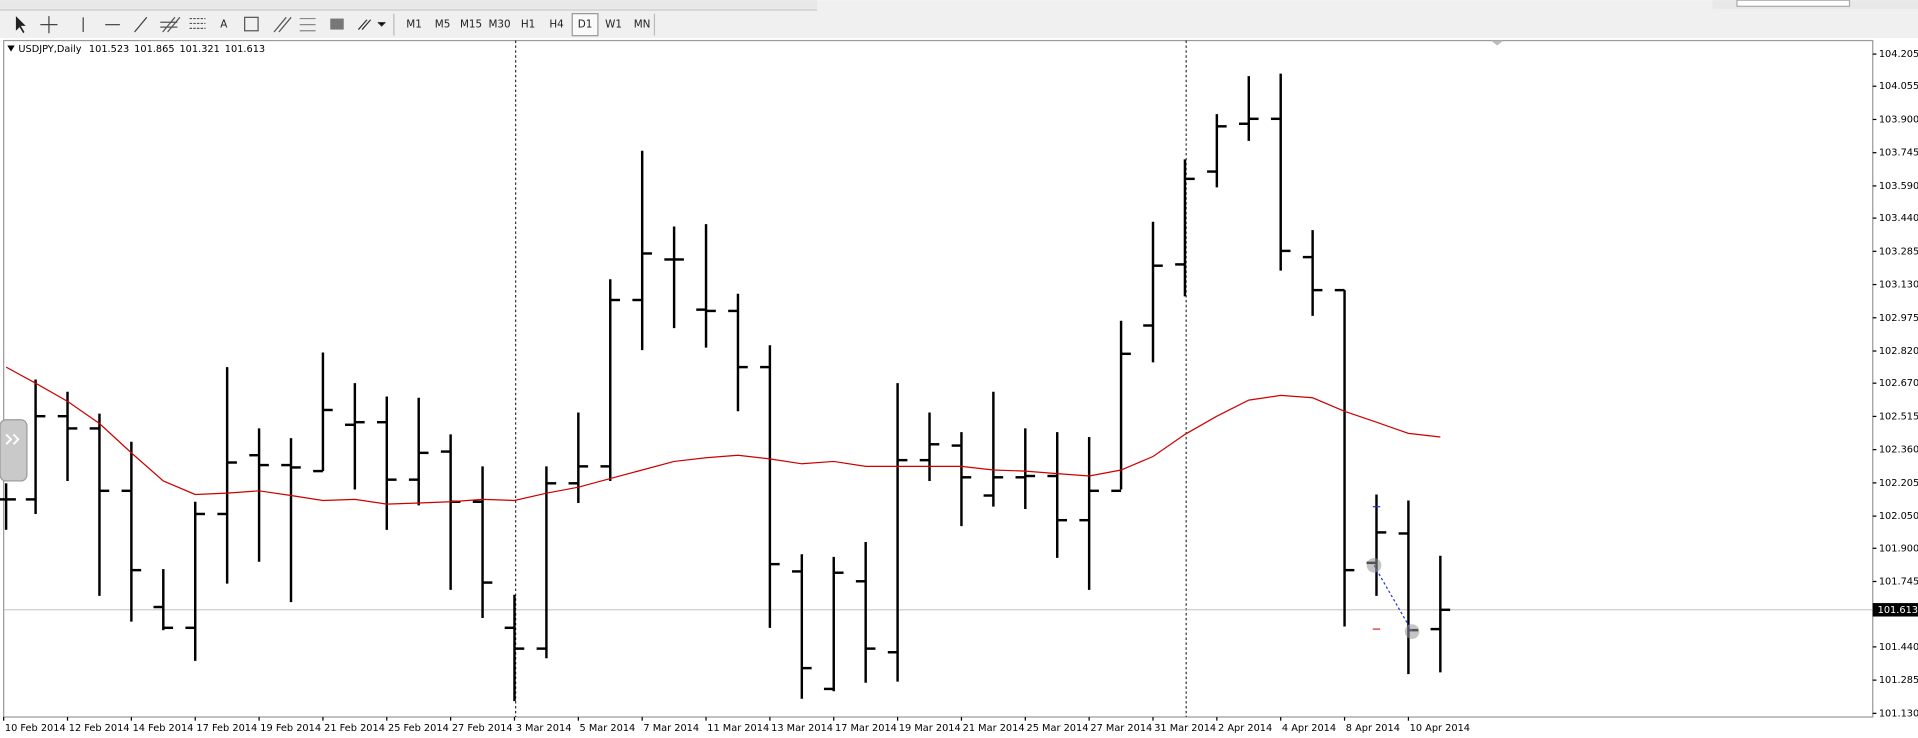 This screenshot has height=738, width=1918. Describe the element at coordinates (482, 728) in the screenshot. I see `x-tick-label: 27 Feb 2014` at that location.